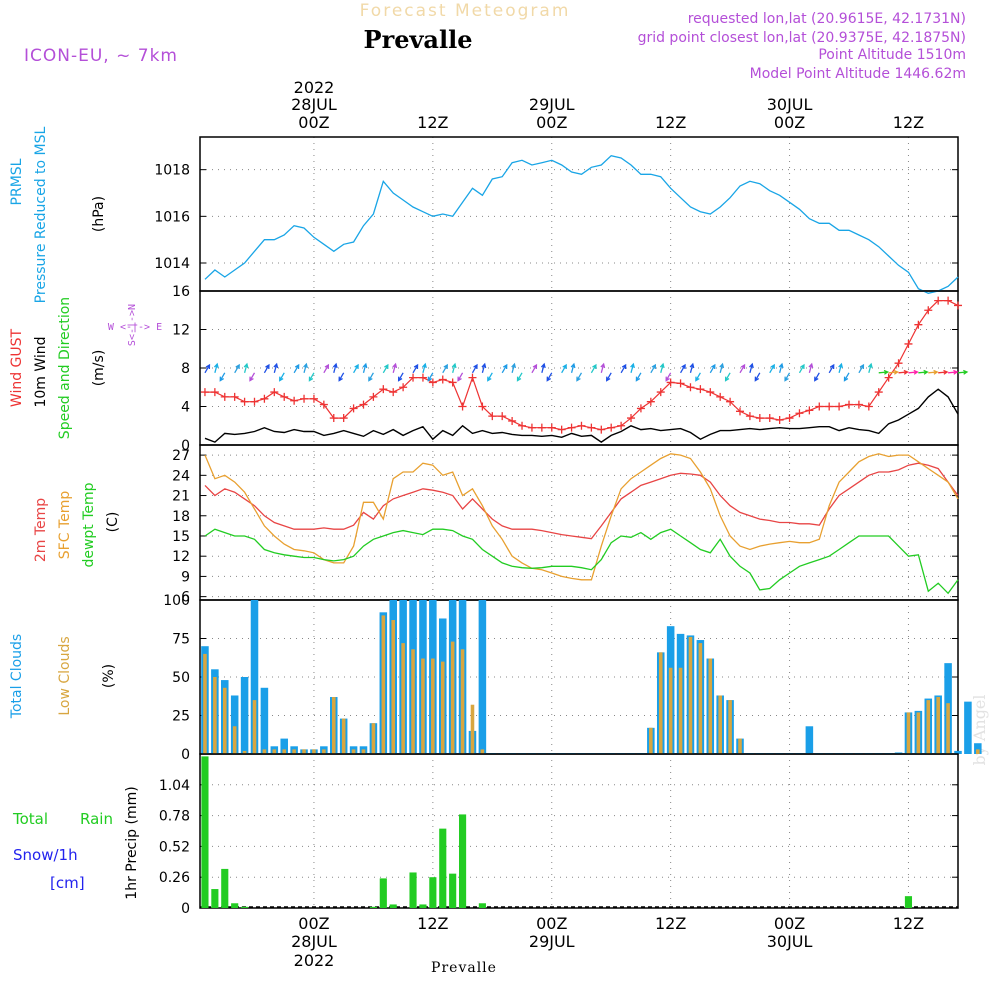  I want to click on panel-frame, so click(579, 831).